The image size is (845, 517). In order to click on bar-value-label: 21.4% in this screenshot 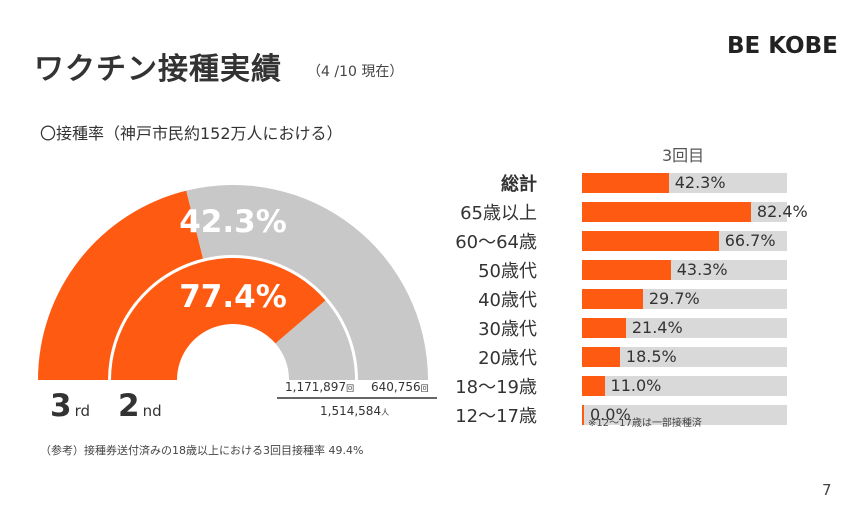, I will do `click(657, 327)`.